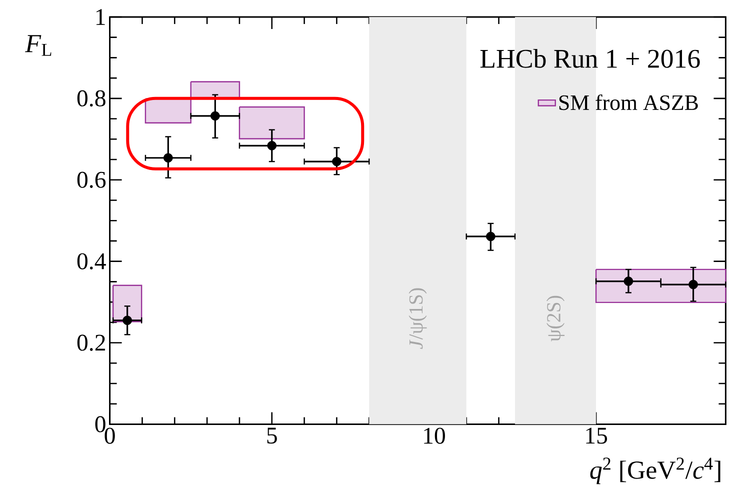  Describe the element at coordinates (100, 17) in the screenshot. I see `y-tick-label: 1` at that location.